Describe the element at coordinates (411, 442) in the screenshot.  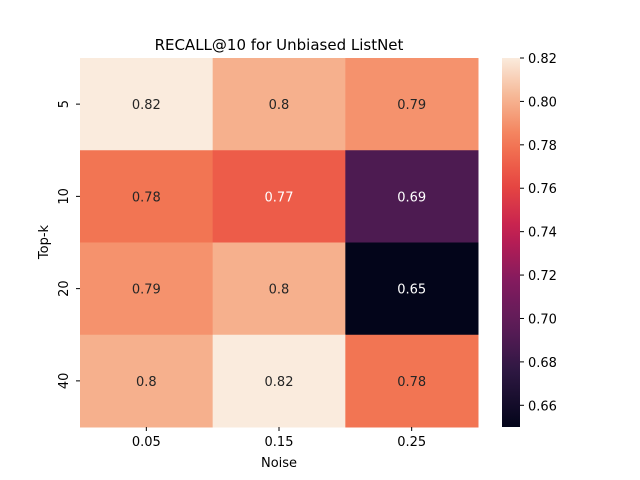
I see `x-tick-label: 0.25` at that location.